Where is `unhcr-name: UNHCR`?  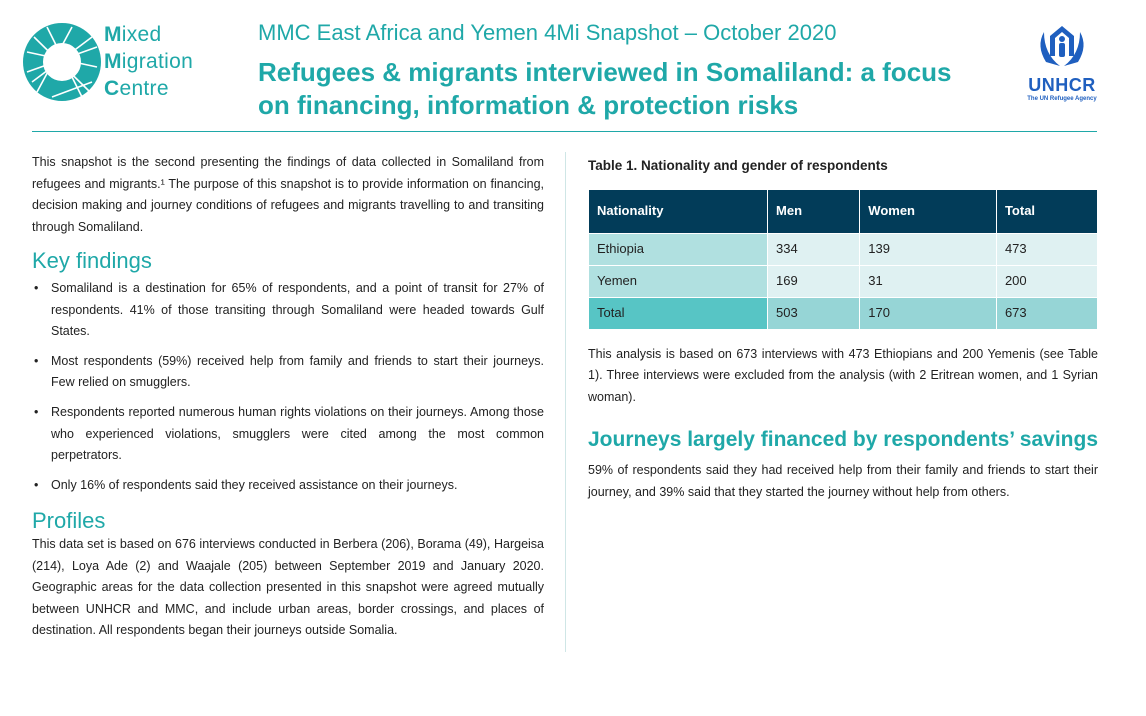
unhcr-name: UNHCR is located at coordinates (1062, 85).